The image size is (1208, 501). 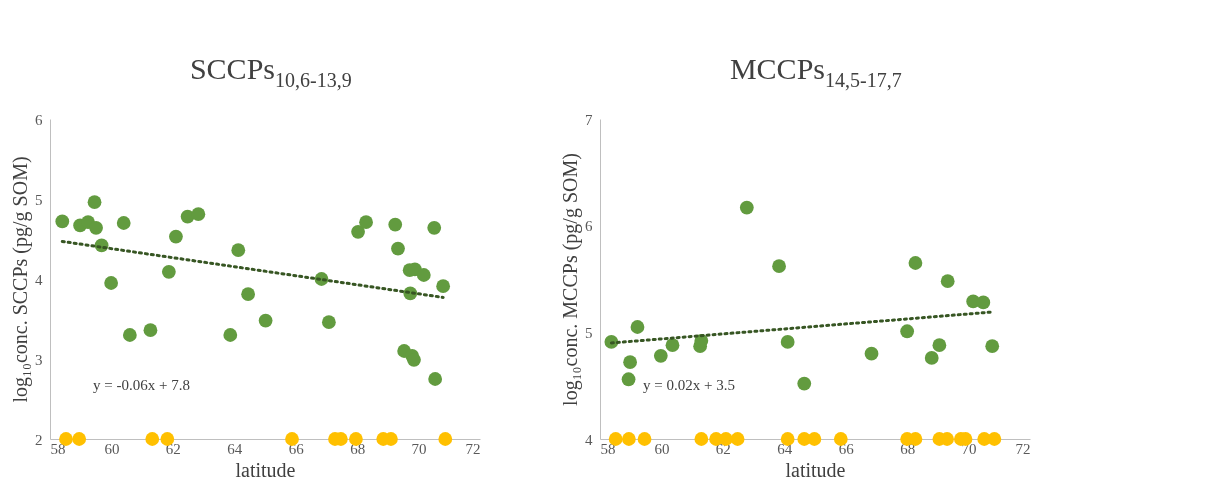 What do you see at coordinates (570, 279) in the screenshot?
I see `y-axis-title: log₁₀conc. MCCPs (pg/g SOM)` at bounding box center [570, 279].